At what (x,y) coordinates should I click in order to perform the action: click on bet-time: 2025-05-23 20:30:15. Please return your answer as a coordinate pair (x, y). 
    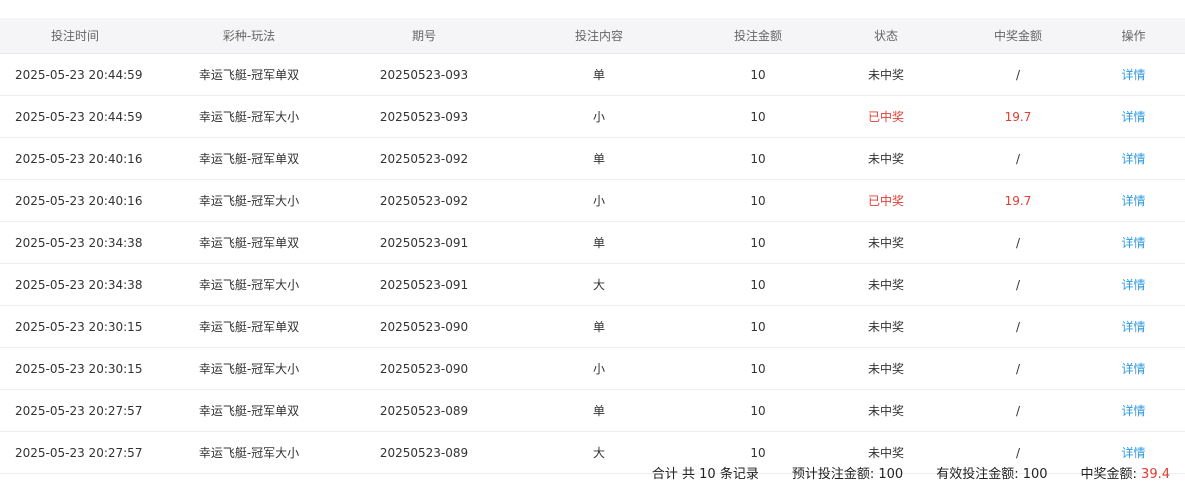
    Looking at the image, I should click on (75, 326).